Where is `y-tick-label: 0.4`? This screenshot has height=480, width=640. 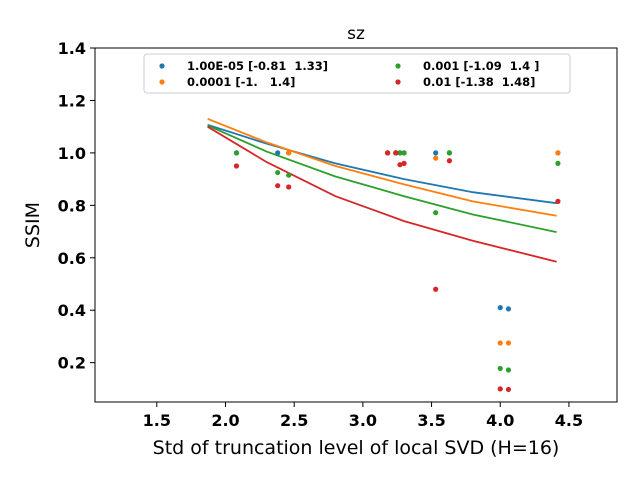
y-tick-label: 0.4 is located at coordinates (72, 310).